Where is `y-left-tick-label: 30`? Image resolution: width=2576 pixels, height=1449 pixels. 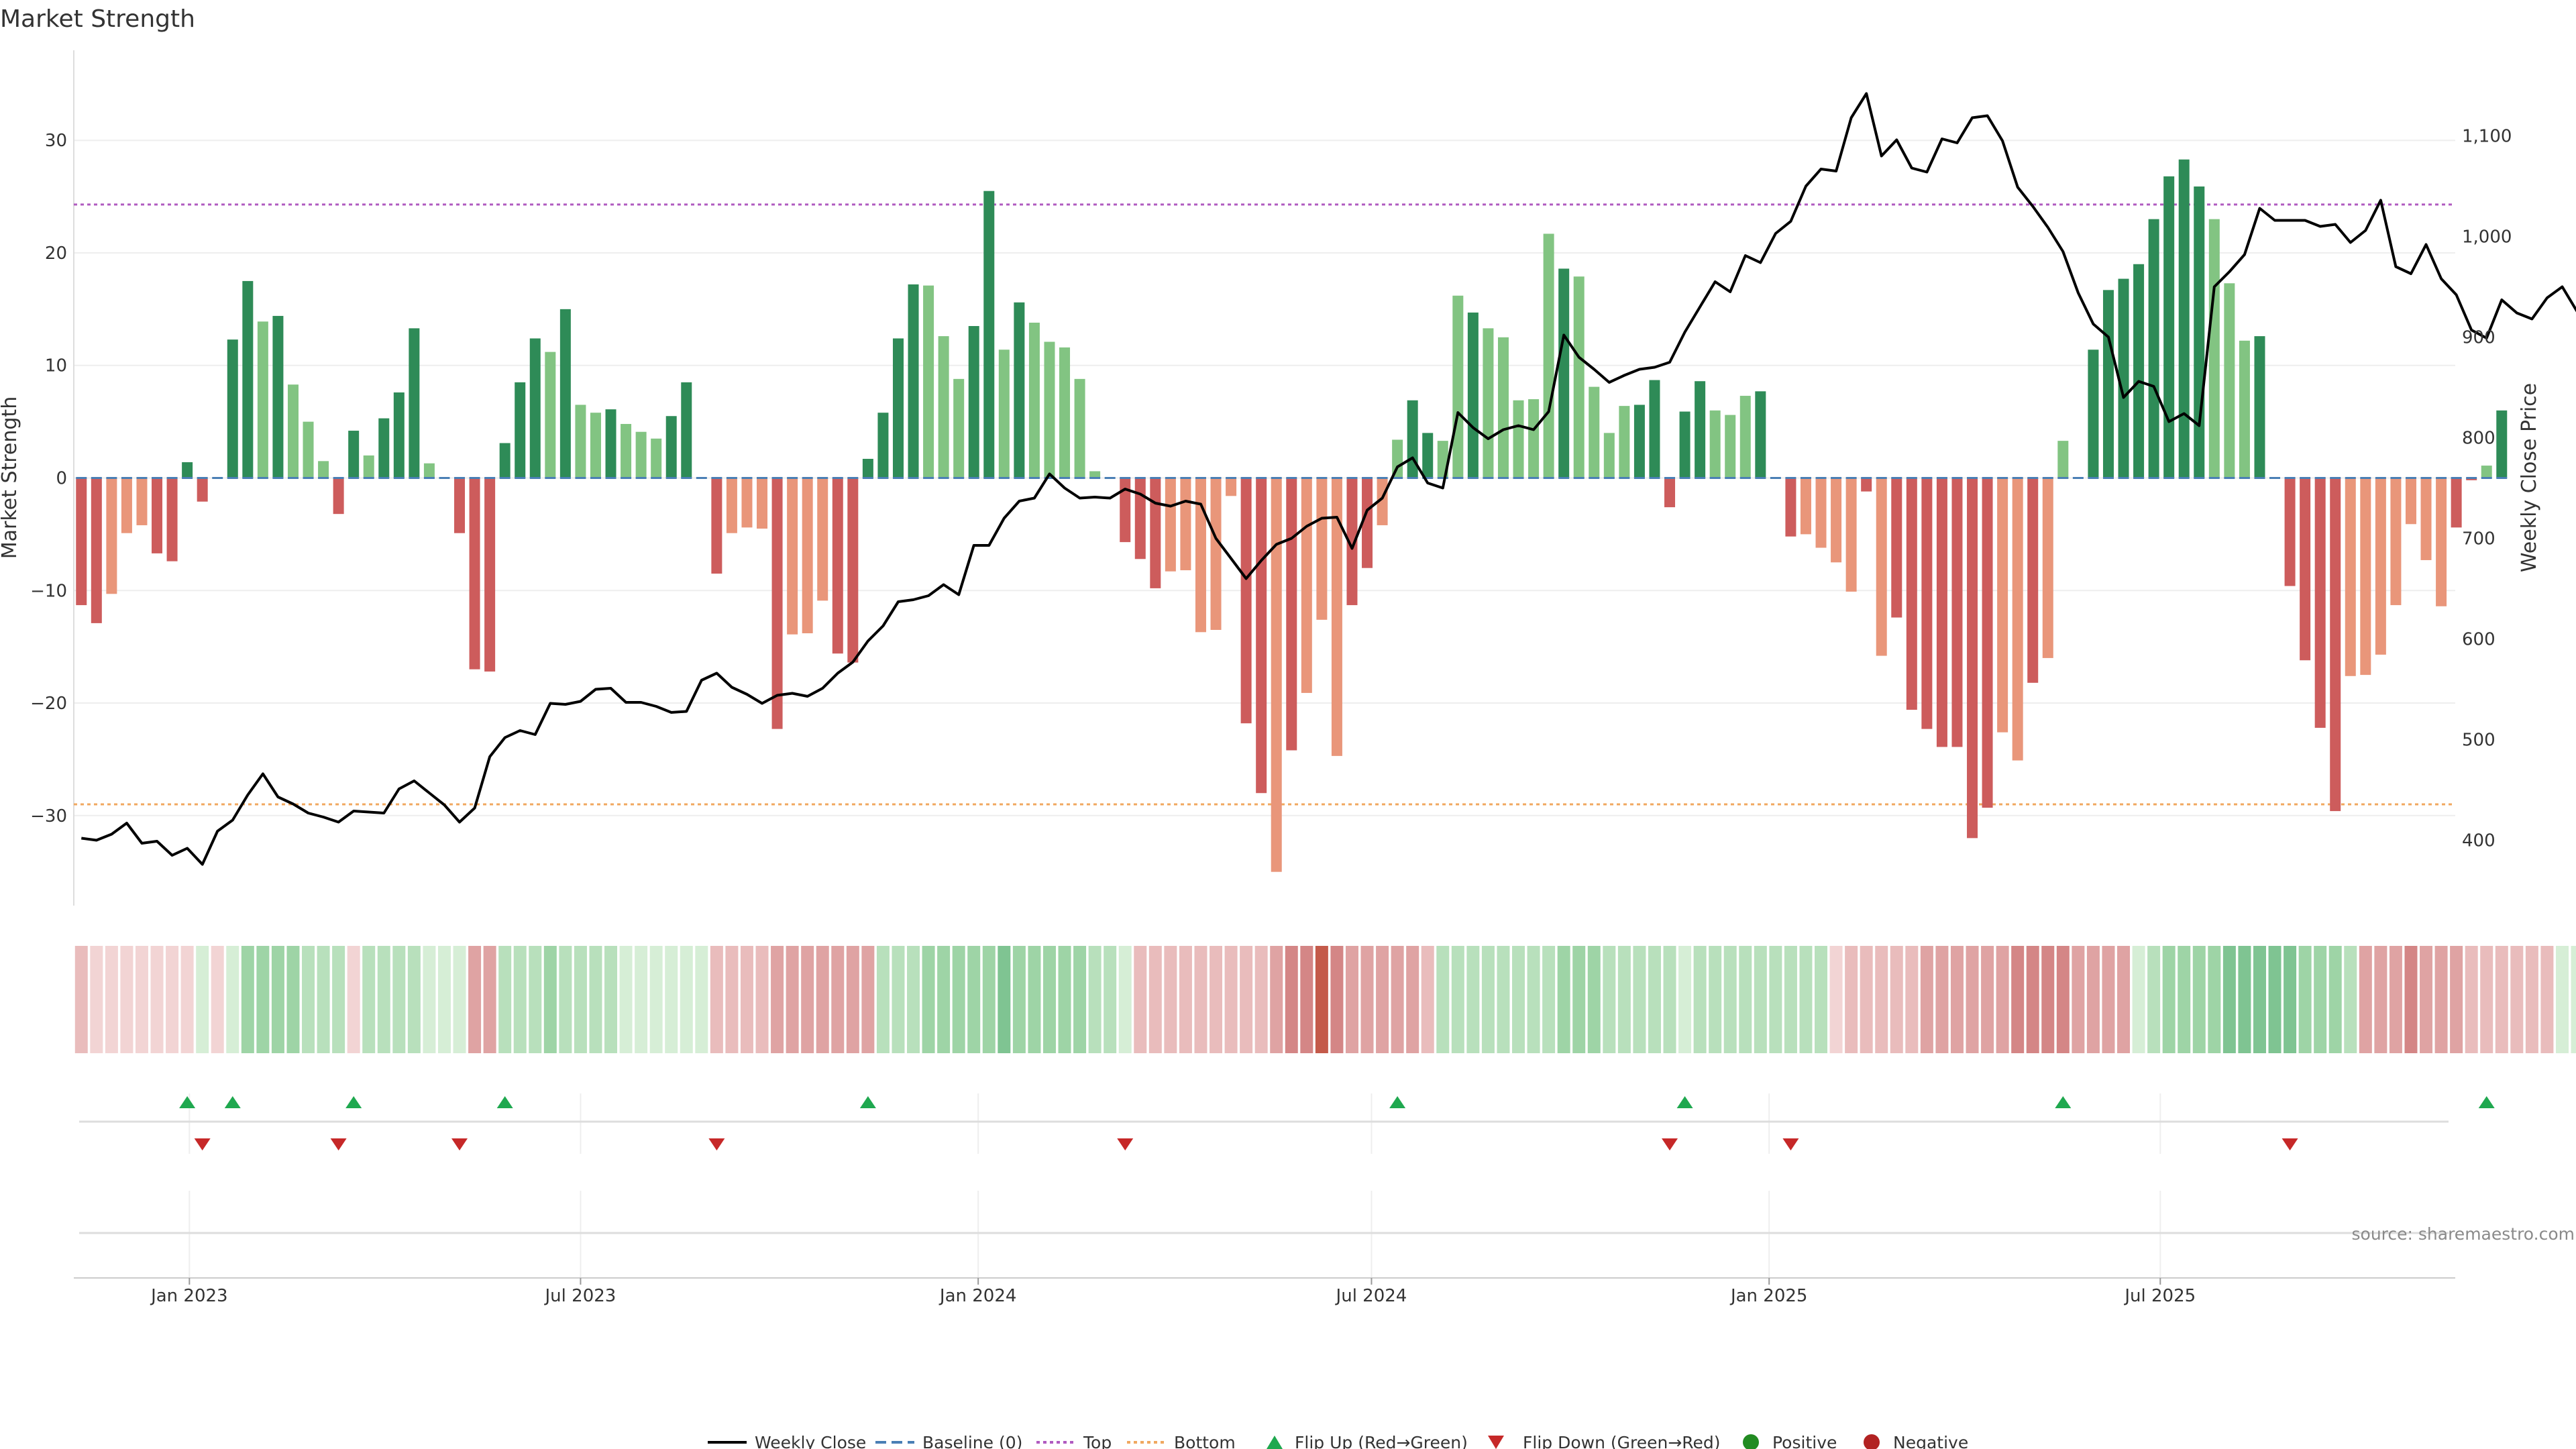
y-left-tick-label: 30 is located at coordinates (56, 141).